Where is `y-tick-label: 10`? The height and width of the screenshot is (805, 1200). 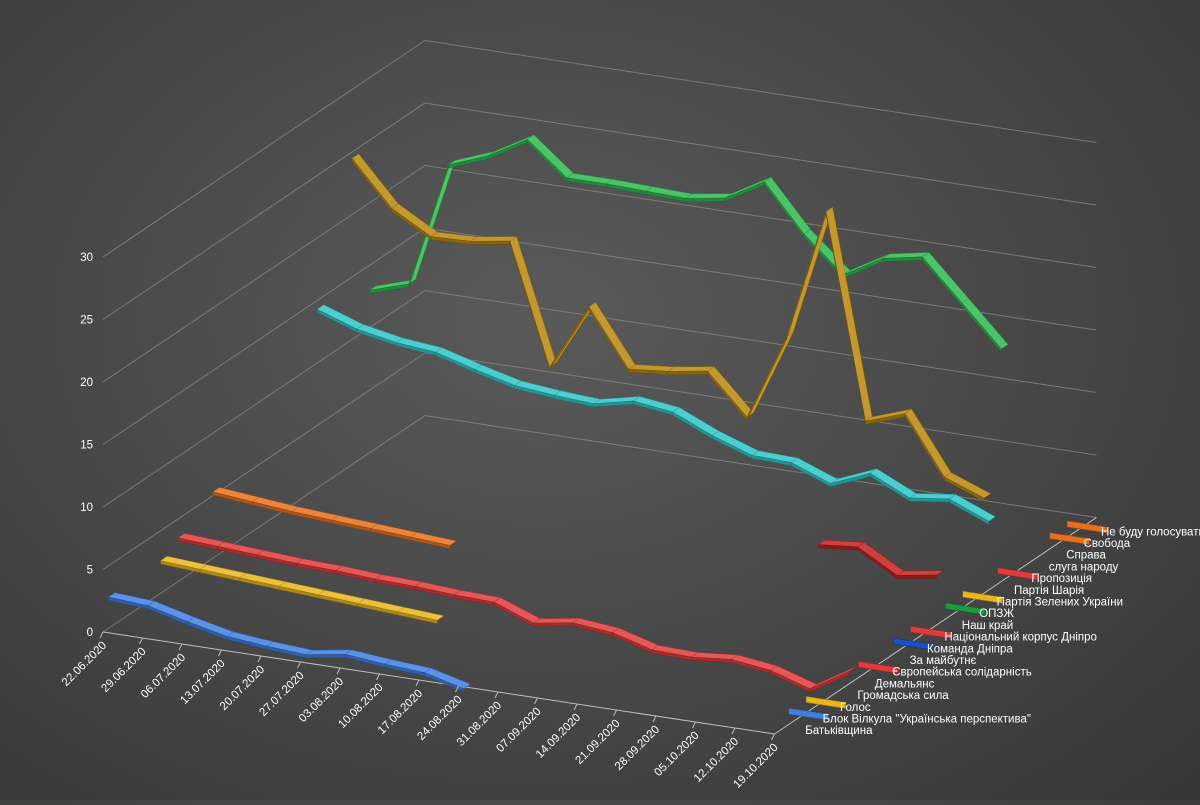 y-tick-label: 10 is located at coordinates (86, 508).